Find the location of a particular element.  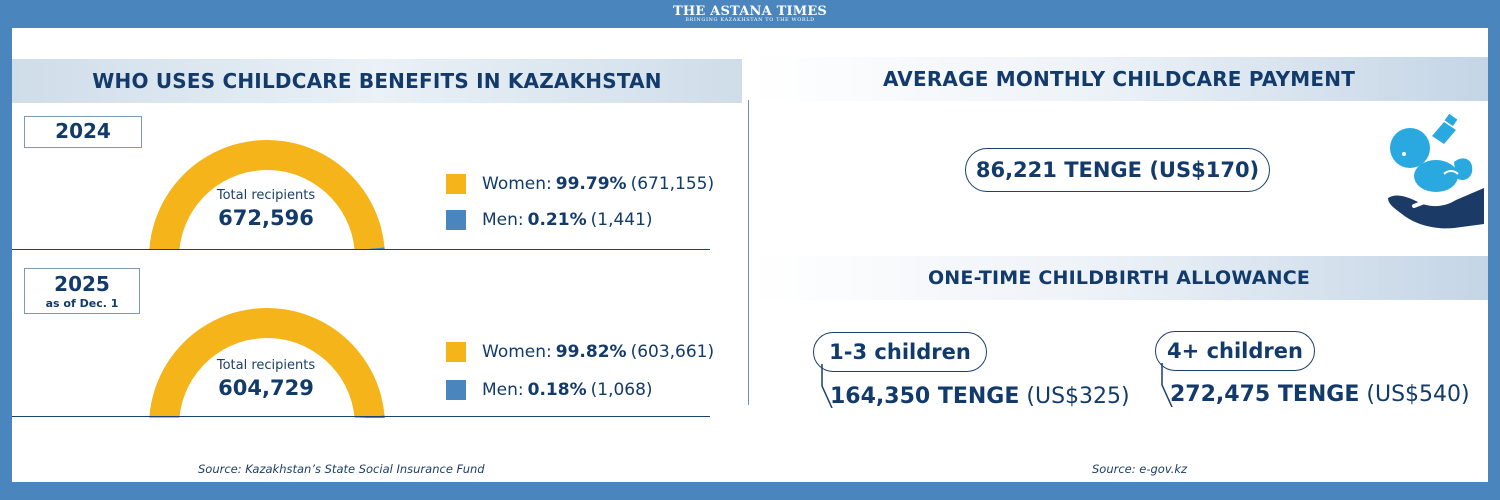

year-box-2024: 2024 is located at coordinates (83, 132).